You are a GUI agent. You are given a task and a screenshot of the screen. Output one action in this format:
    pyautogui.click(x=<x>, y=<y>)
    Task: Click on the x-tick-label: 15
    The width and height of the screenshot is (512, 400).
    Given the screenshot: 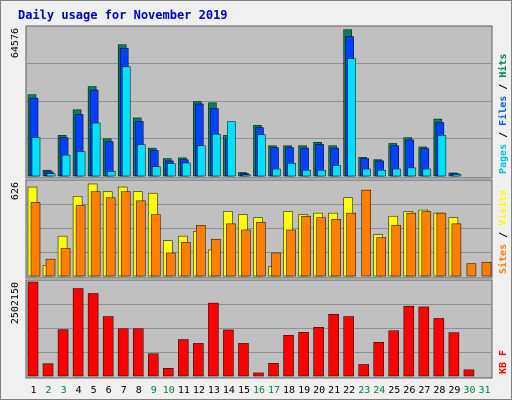 What is the action you would take?
    pyautogui.click(x=244, y=390)
    